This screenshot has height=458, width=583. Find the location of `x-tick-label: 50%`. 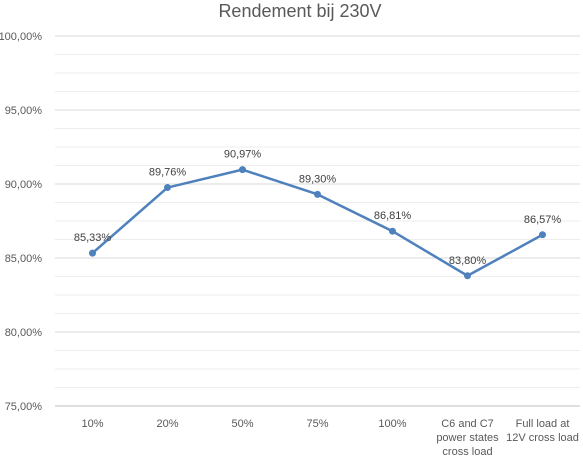

x-tick-label: 50% is located at coordinates (242, 424).